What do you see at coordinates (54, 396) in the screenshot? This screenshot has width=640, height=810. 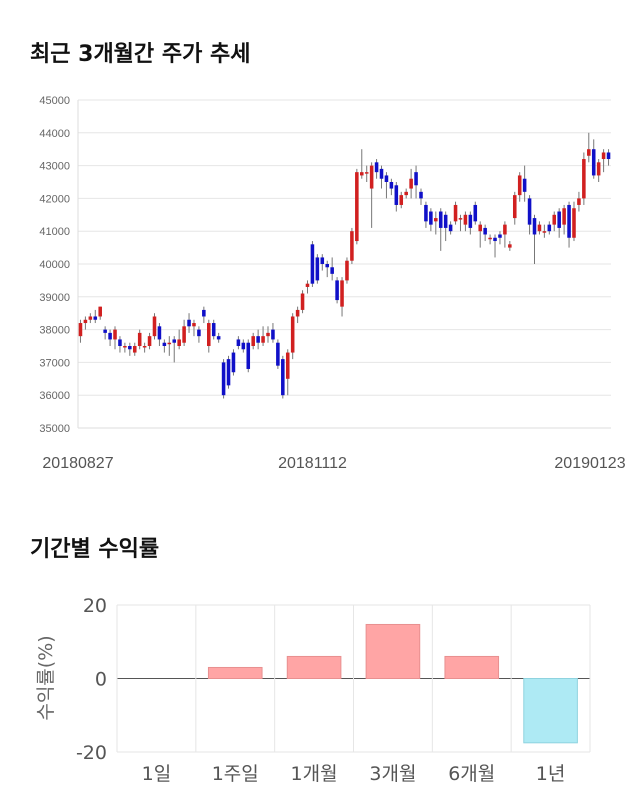 I see `price-y-tick-label: 36000` at bounding box center [54, 396].